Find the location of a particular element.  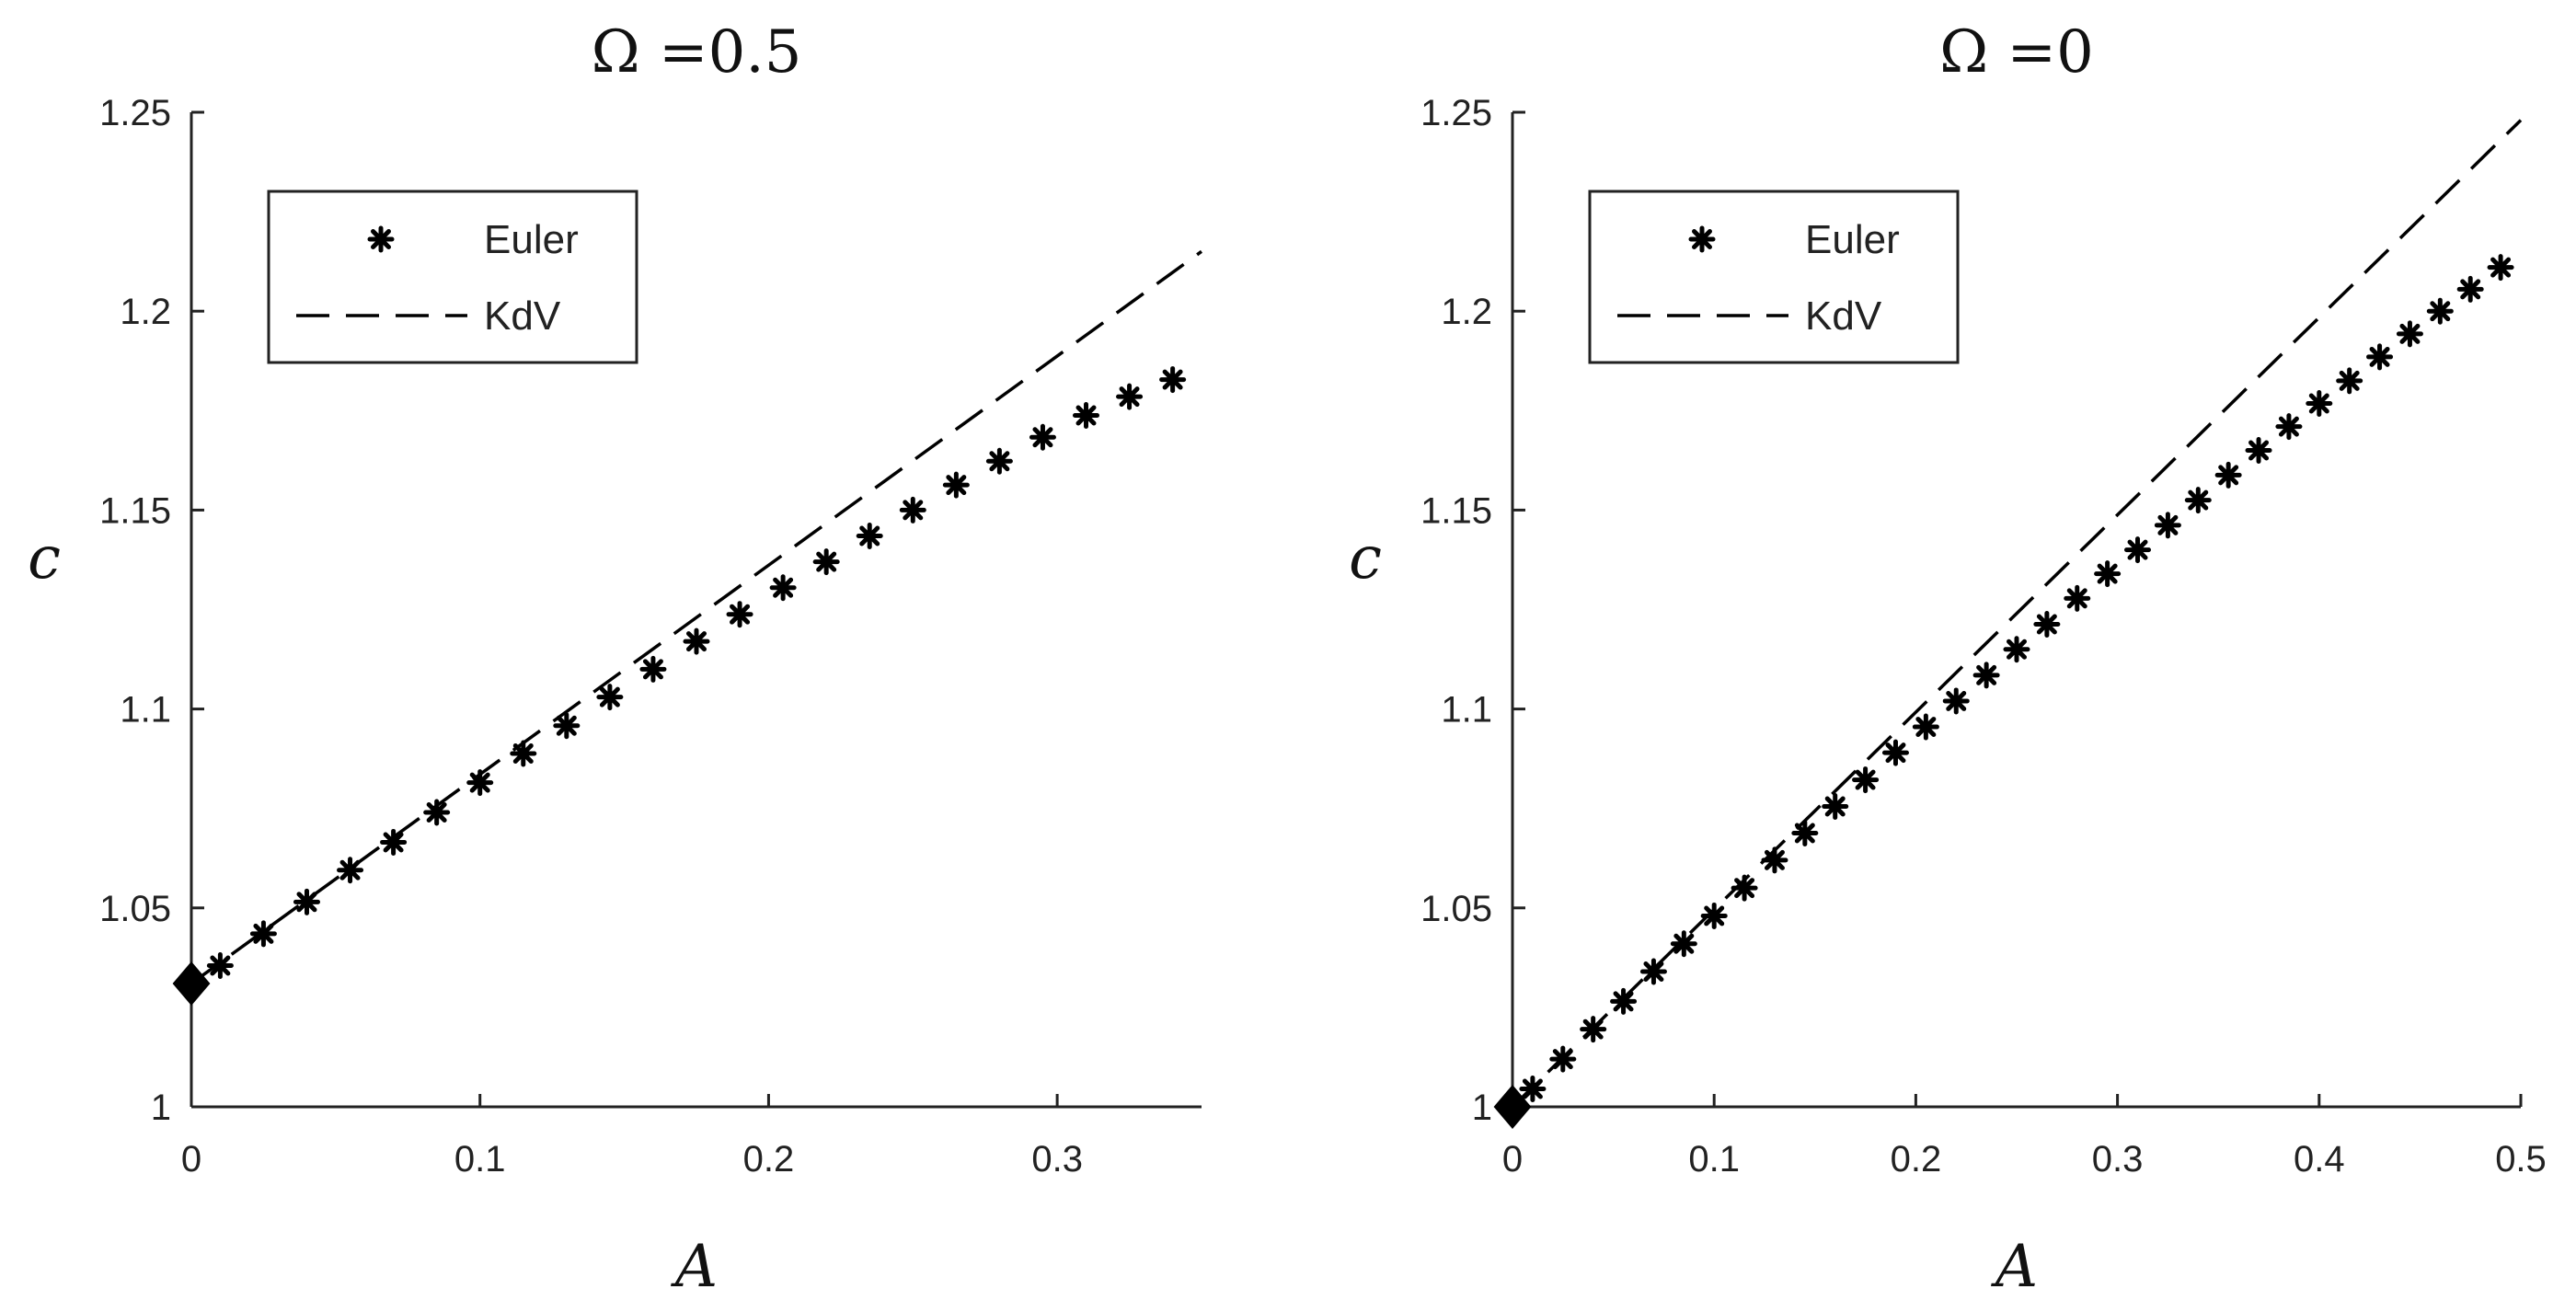

chart-title: Ω =0 is located at coordinates (2016, 52).